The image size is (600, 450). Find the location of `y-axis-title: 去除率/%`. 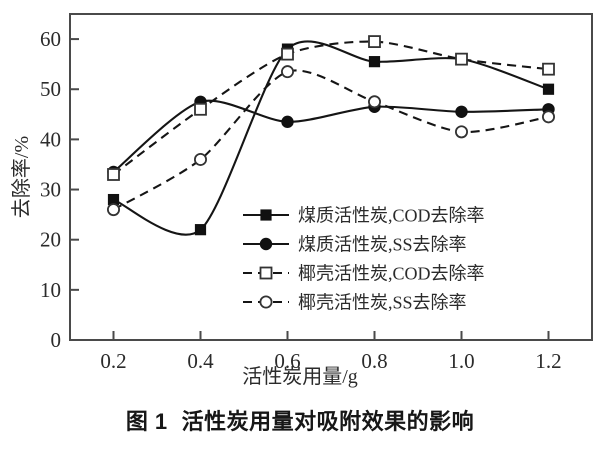

y-axis-title: 去除率/% is located at coordinates (21, 177).